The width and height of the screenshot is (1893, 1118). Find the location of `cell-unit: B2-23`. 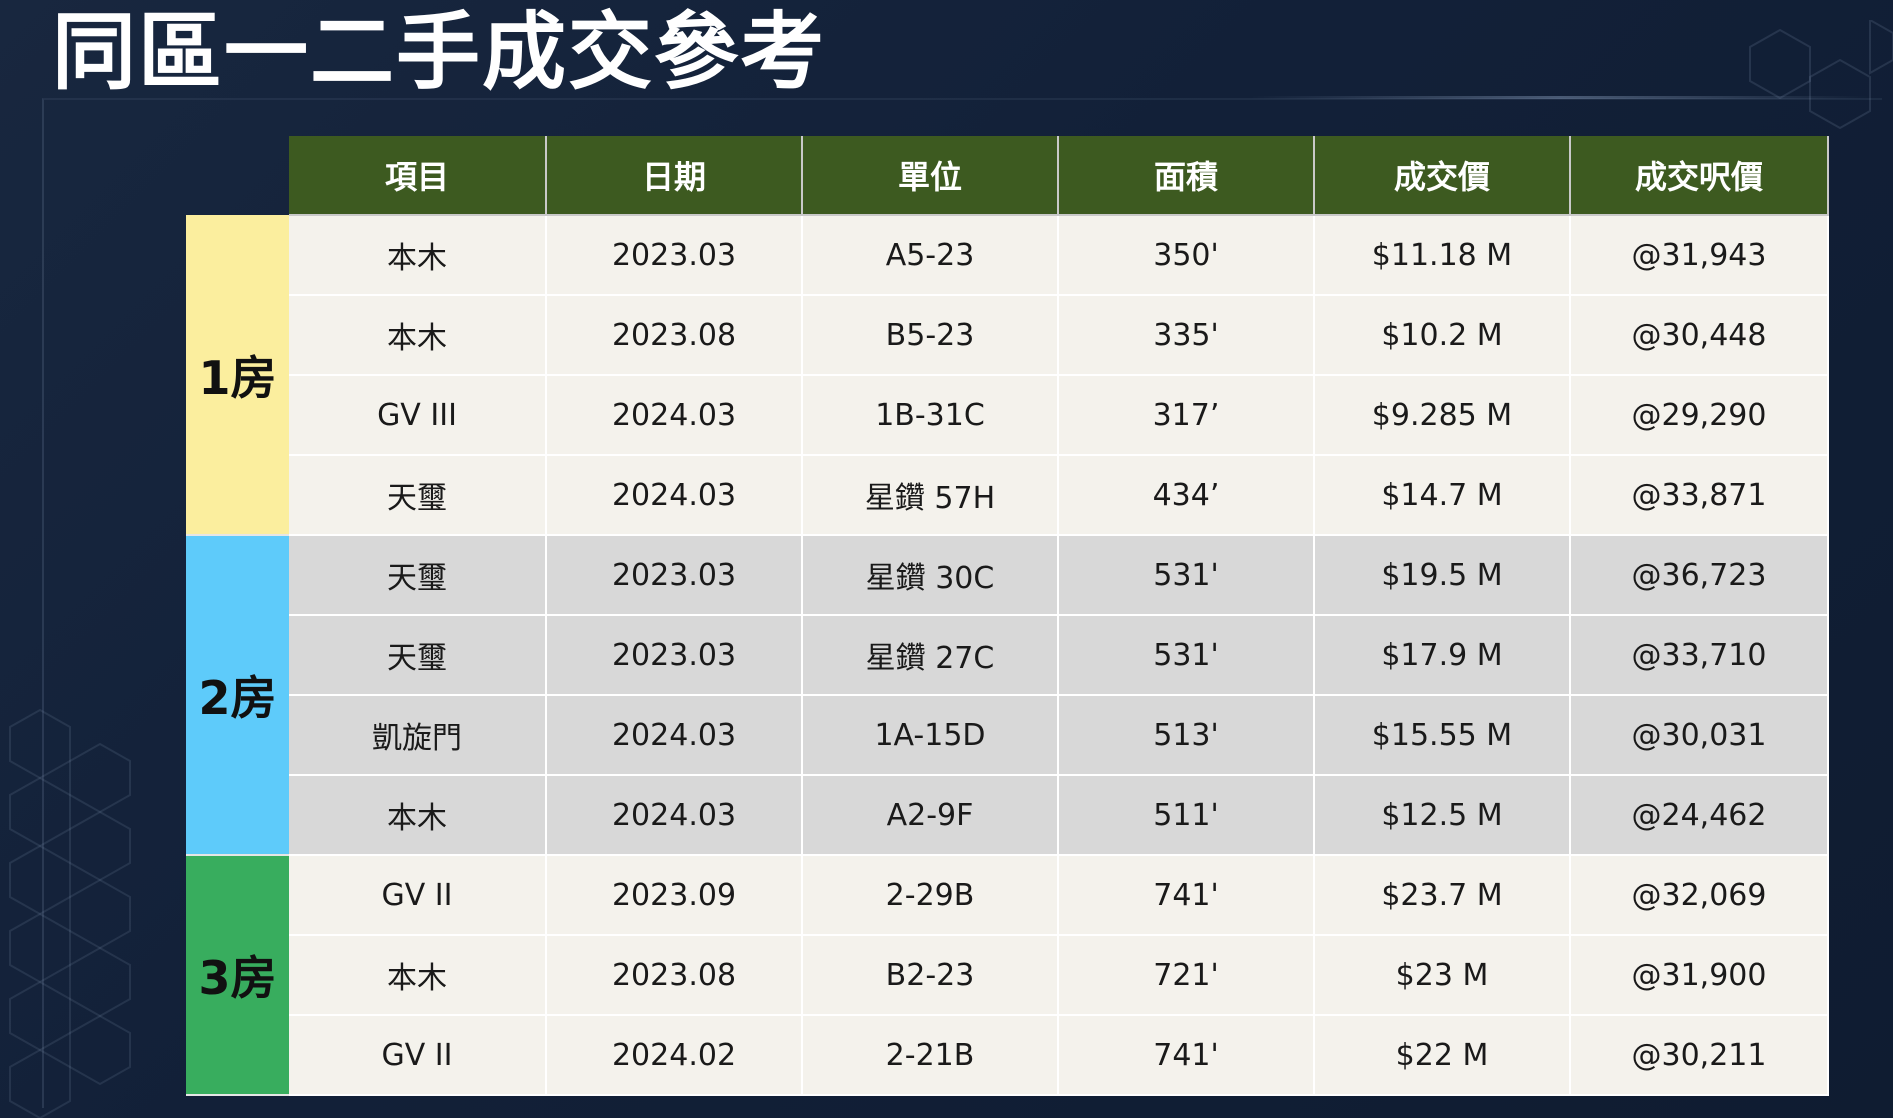

cell-unit: B2-23 is located at coordinates (930, 975).